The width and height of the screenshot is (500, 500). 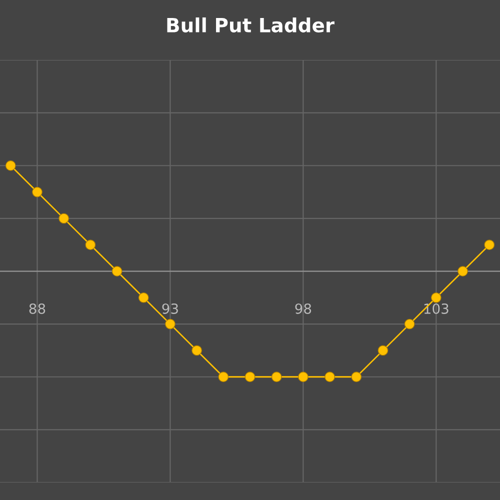 I want to click on x-tick-label: 103, so click(x=436, y=308).